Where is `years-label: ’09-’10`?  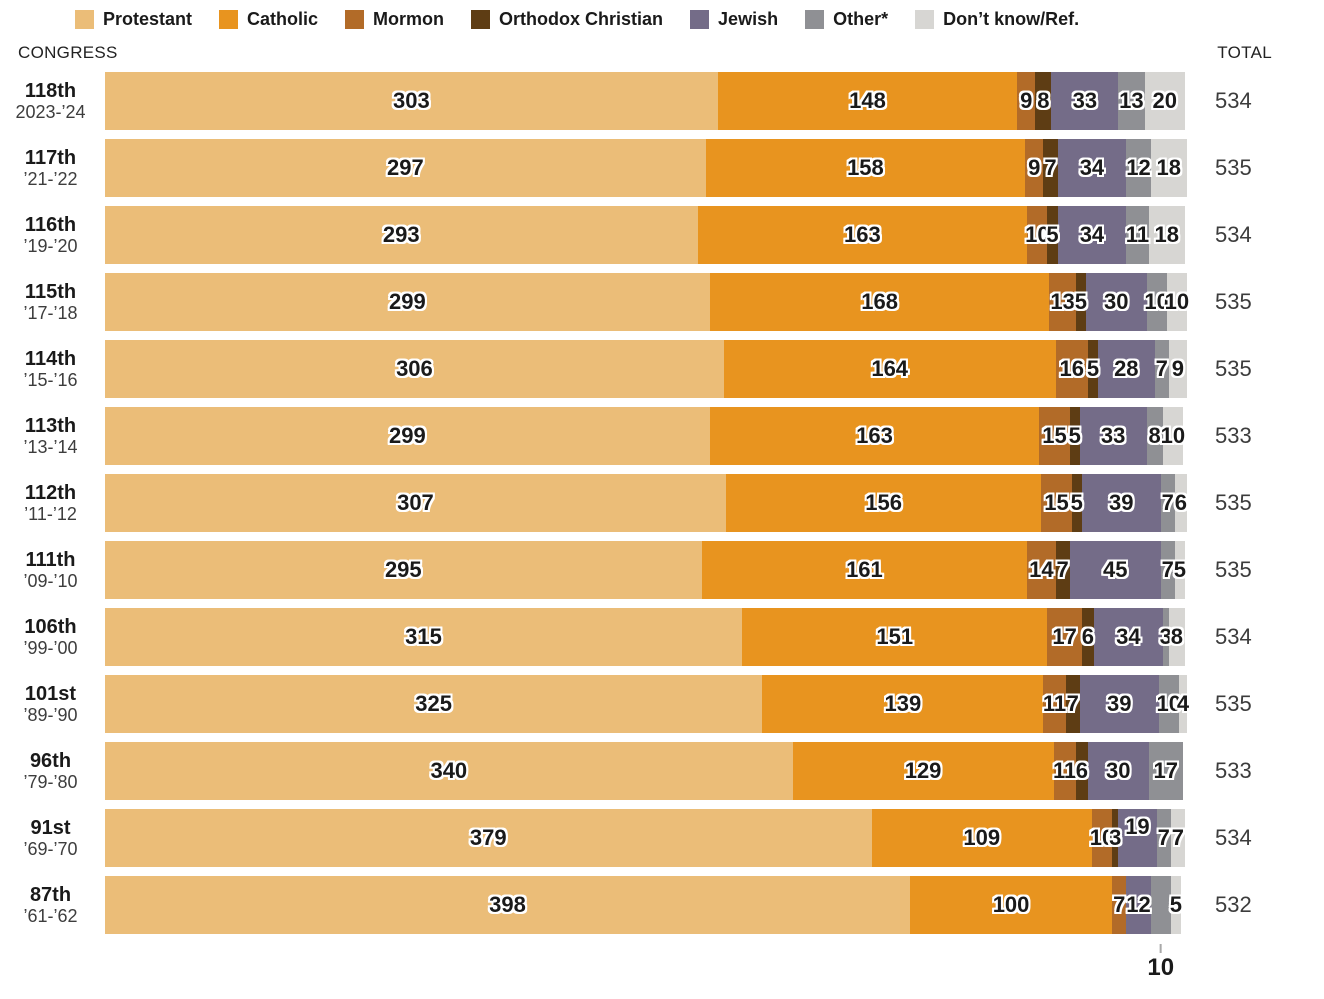 years-label: ’09-’10 is located at coordinates (50, 580).